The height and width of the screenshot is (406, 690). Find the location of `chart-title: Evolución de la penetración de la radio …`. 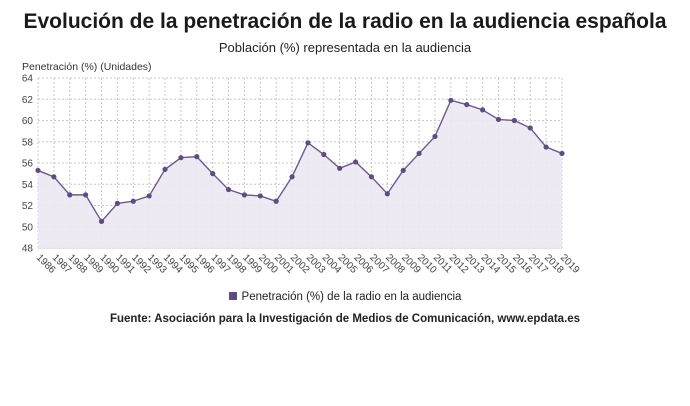

chart-title: Evolución de la penetración de la radio … is located at coordinates (345, 21).